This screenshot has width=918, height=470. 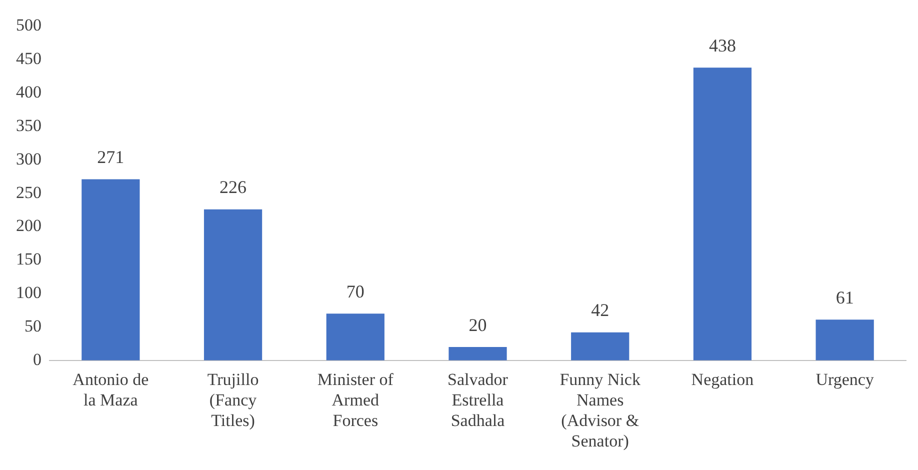 I want to click on data-label: 61, so click(x=845, y=297).